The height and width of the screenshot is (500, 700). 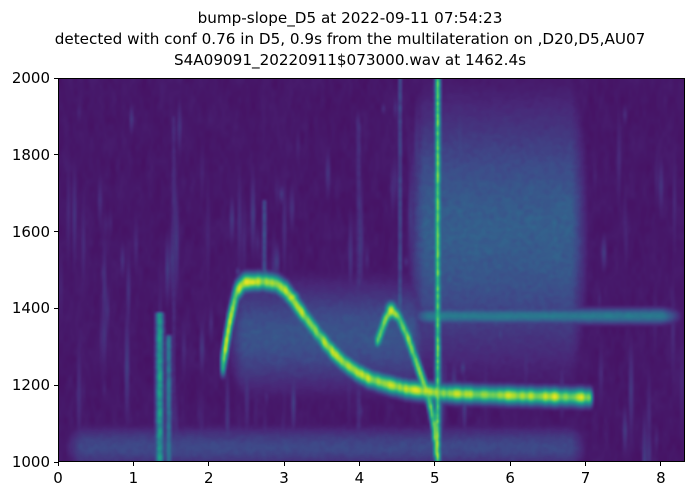 I want to click on title-line-1: bump-slope_D5 at 2022-09-11 07:54:23, so click(x=350, y=18).